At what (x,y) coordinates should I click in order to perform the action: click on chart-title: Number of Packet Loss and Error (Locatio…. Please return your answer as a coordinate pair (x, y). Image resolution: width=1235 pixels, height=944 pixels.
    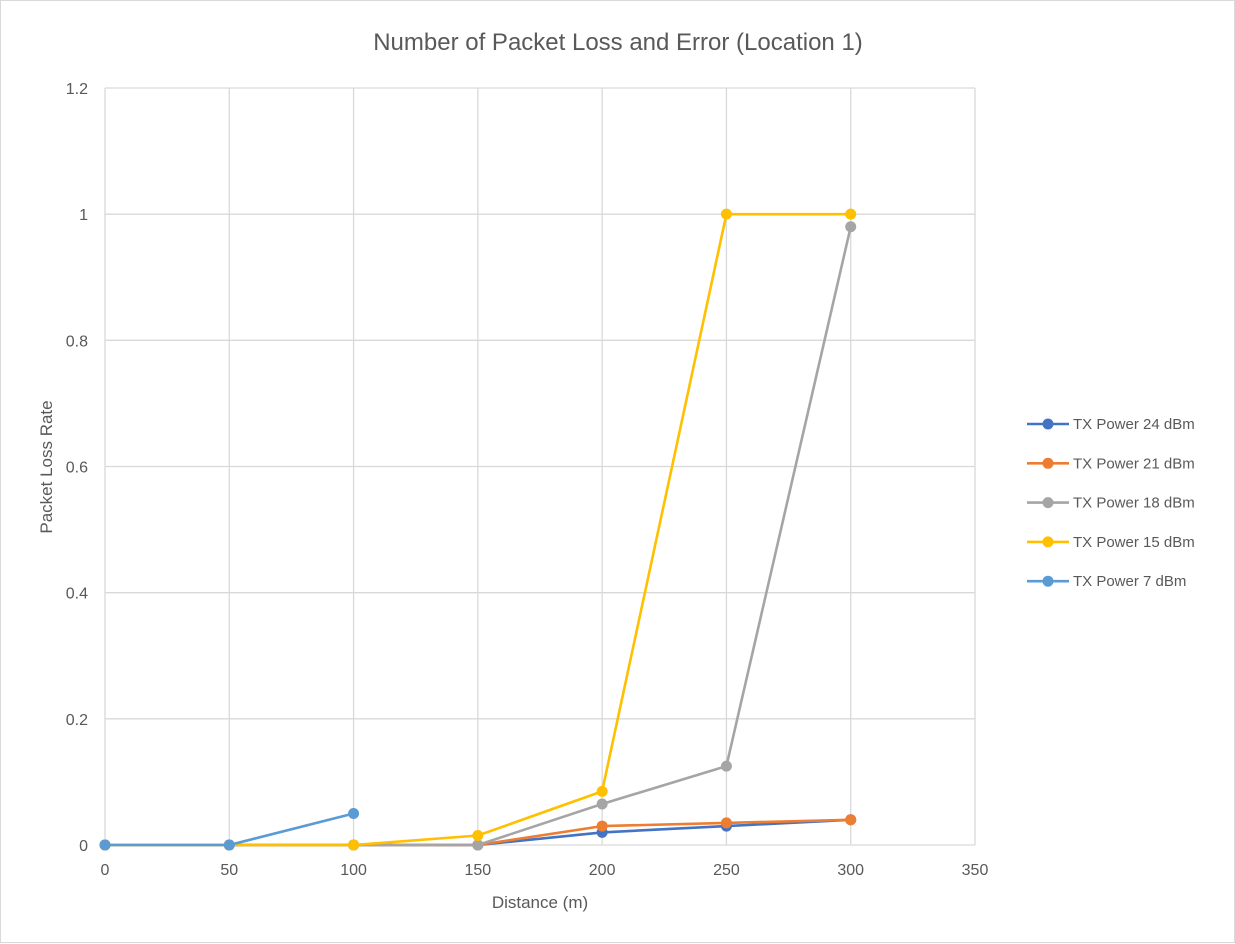
    Looking at the image, I should click on (618, 42).